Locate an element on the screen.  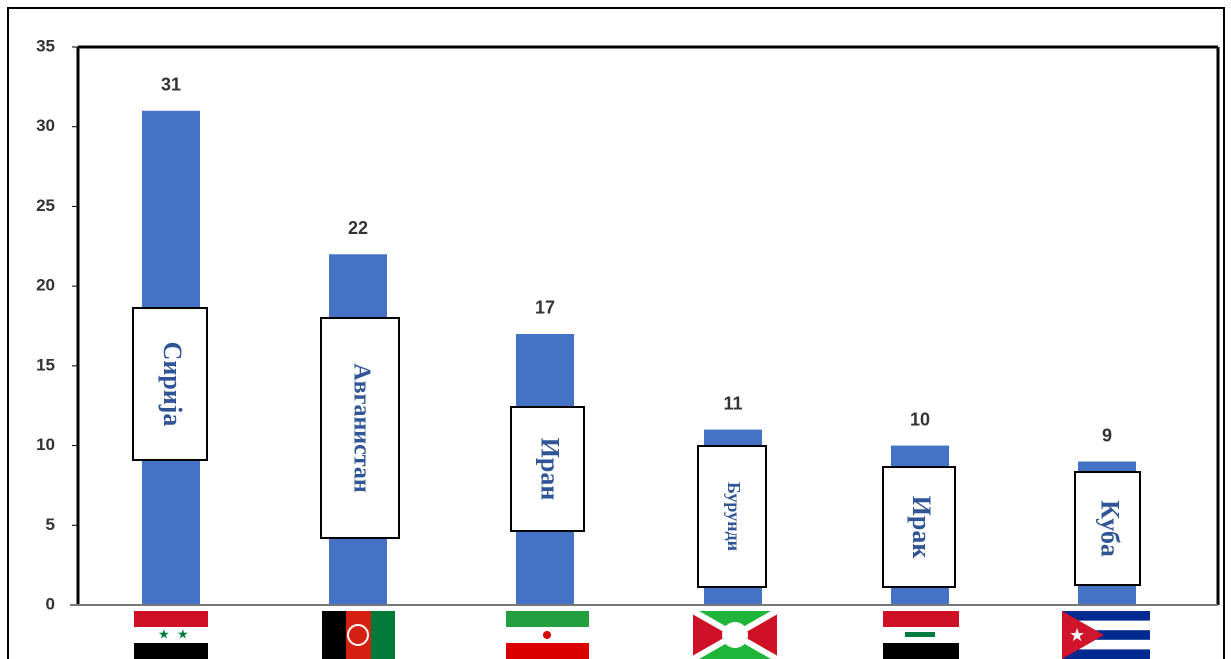
flag-iran is located at coordinates (547, 635).